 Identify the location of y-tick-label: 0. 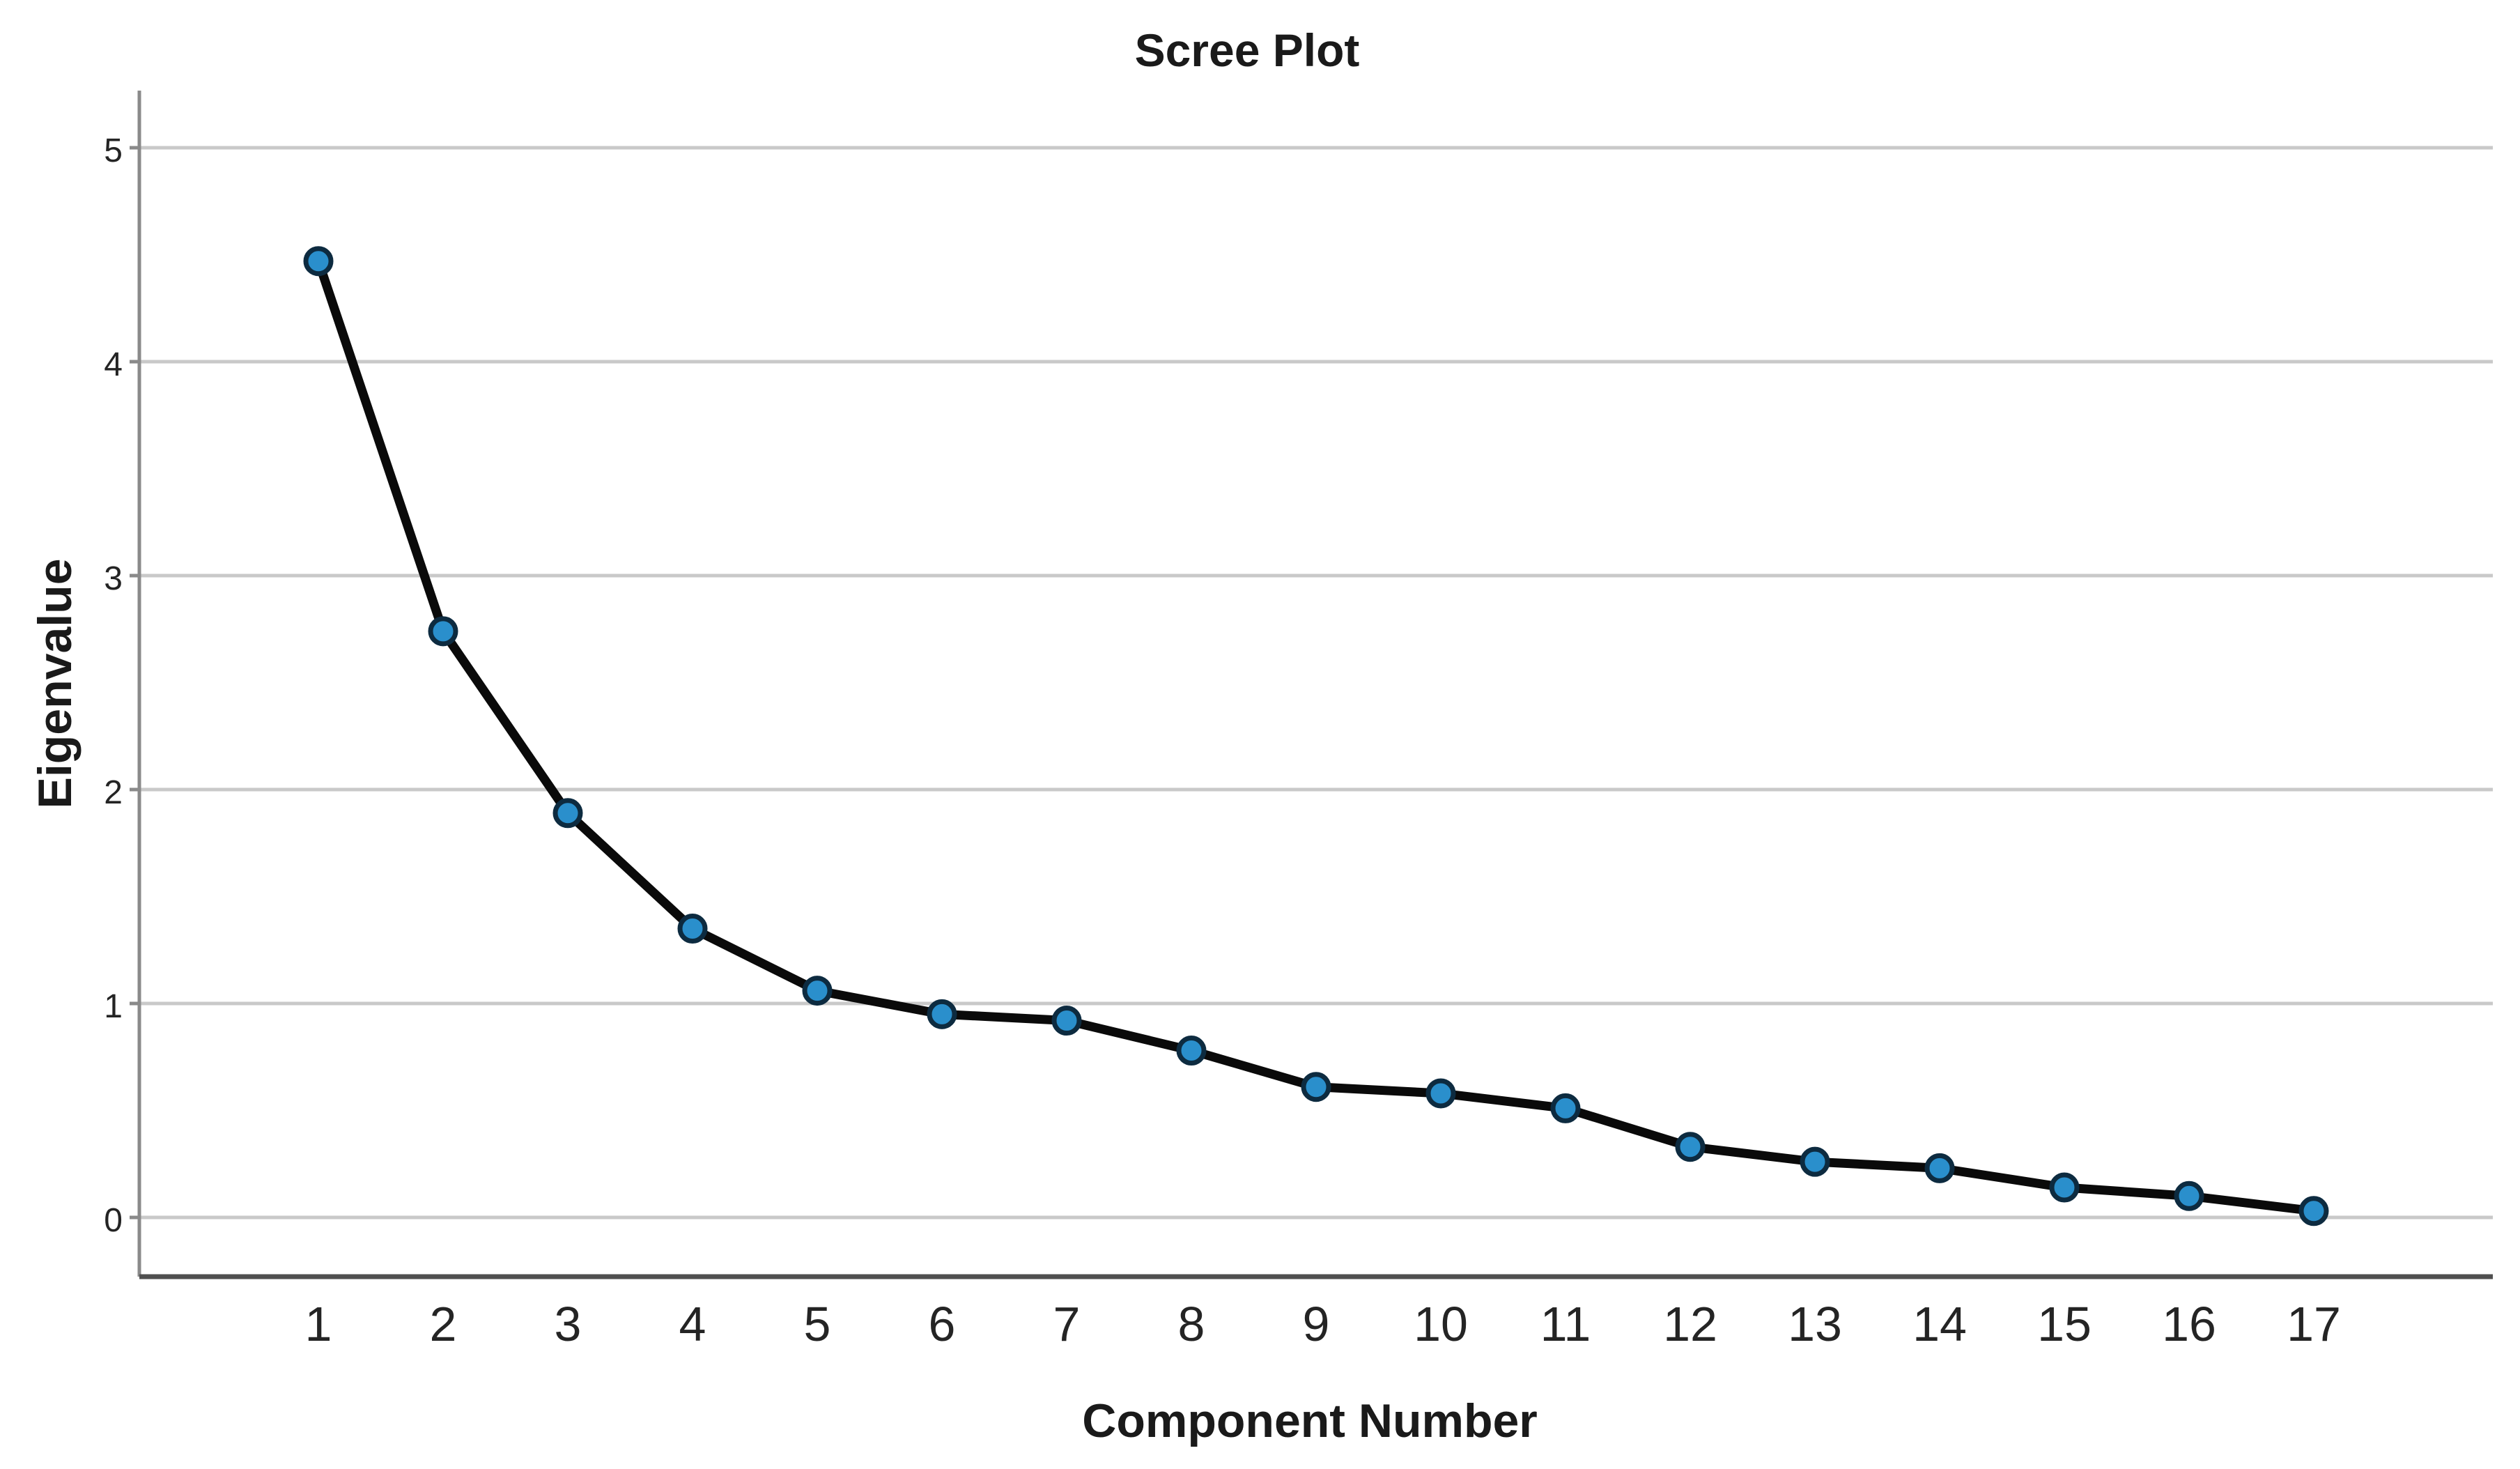
(113, 1220).